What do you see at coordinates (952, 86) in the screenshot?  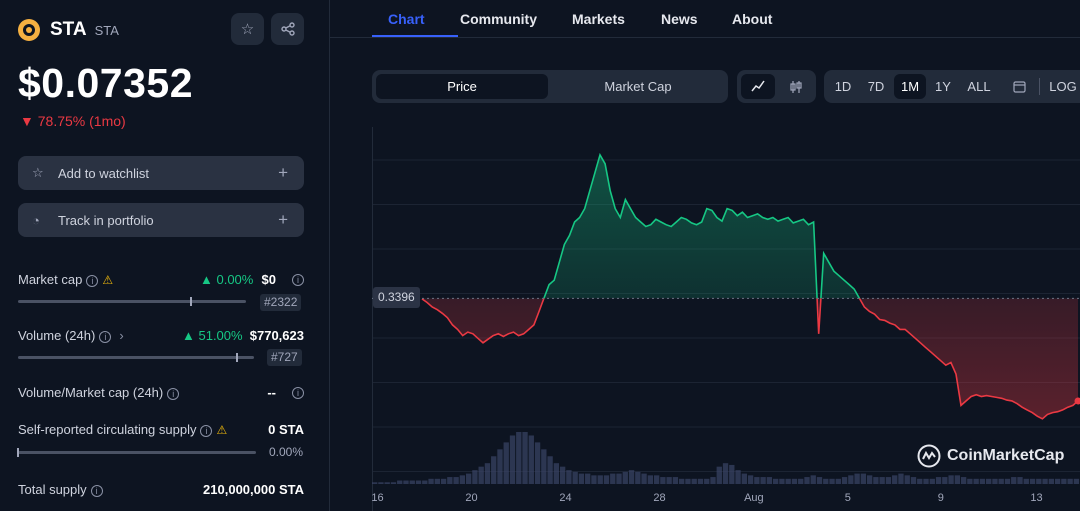 I see `time-range-toggle: 1D 7D 1M 1Y ALL LOG` at bounding box center [952, 86].